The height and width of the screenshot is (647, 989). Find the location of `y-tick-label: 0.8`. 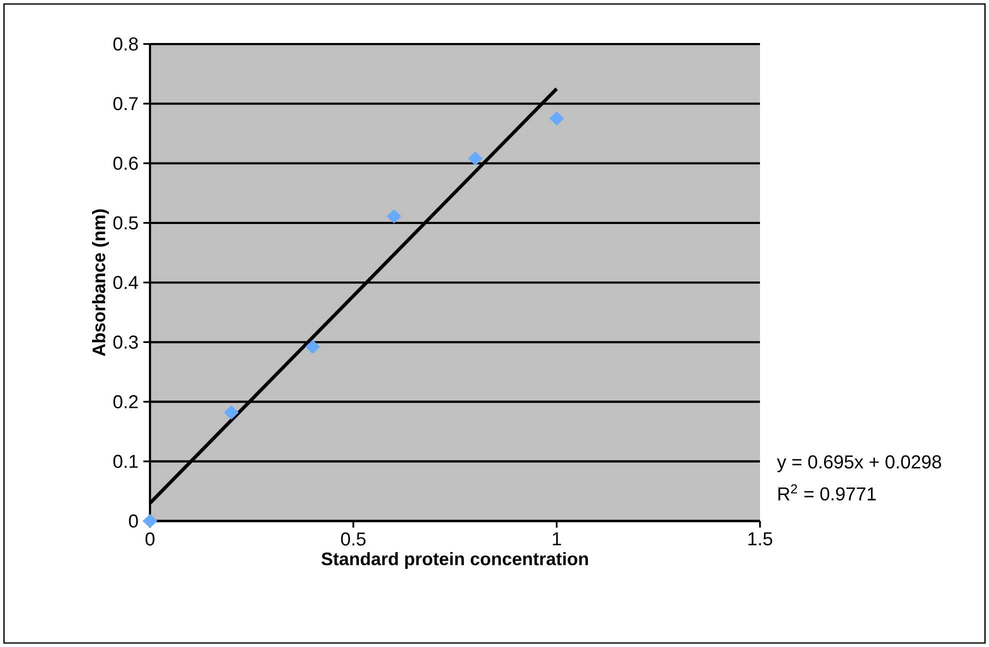

y-tick-label: 0.8 is located at coordinates (125, 44).